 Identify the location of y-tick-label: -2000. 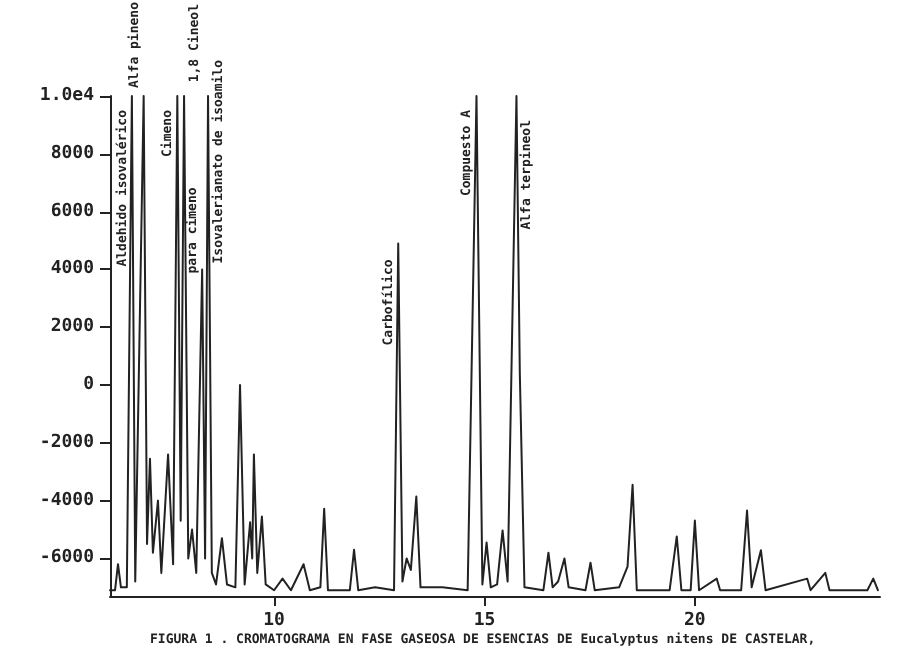
(66, 442).